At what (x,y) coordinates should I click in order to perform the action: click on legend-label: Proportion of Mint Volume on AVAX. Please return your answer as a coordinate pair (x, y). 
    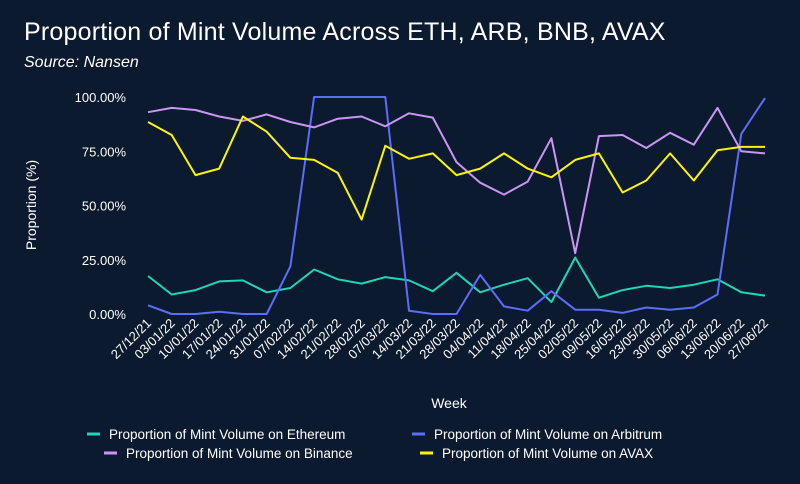
    Looking at the image, I should click on (547, 453).